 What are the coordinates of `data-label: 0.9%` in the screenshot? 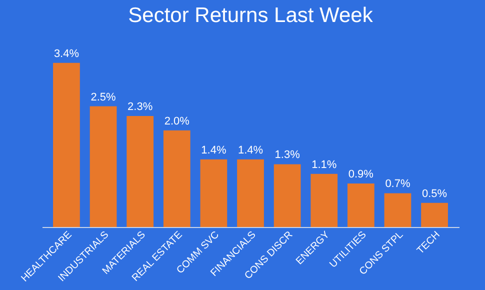 It's located at (361, 174).